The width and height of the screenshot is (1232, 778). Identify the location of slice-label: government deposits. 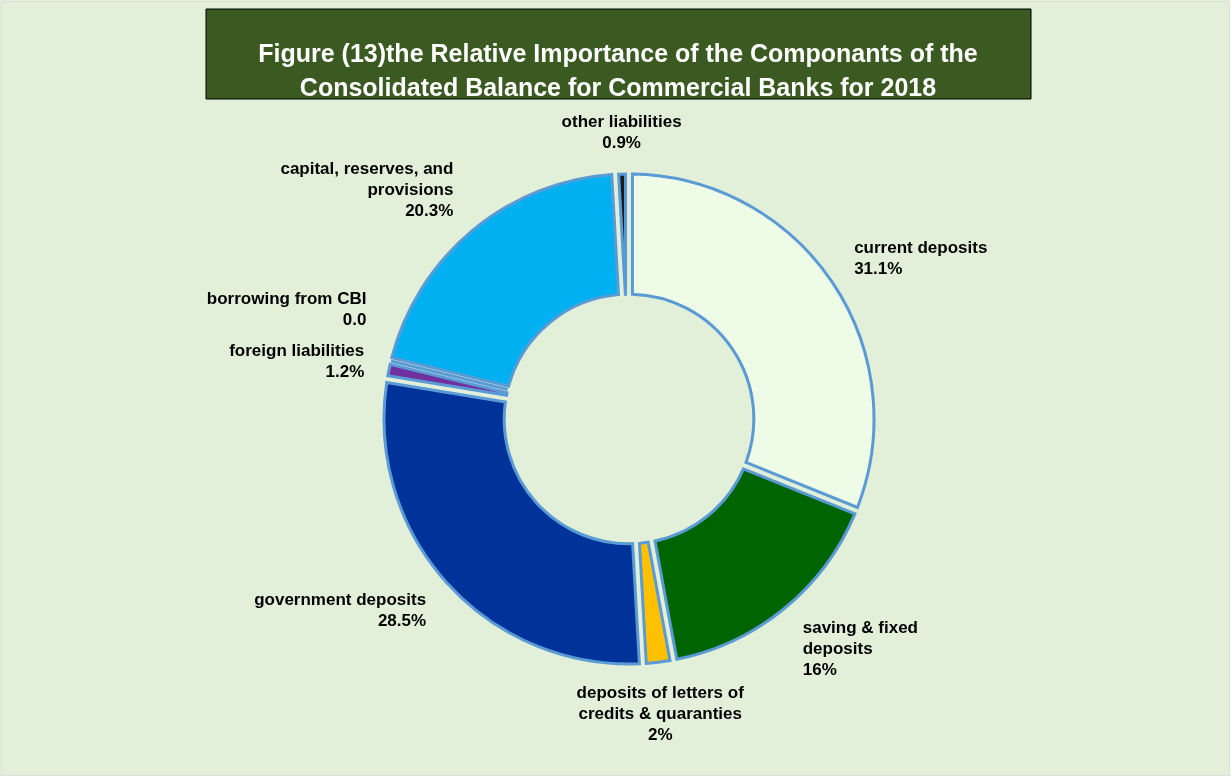
(340, 600).